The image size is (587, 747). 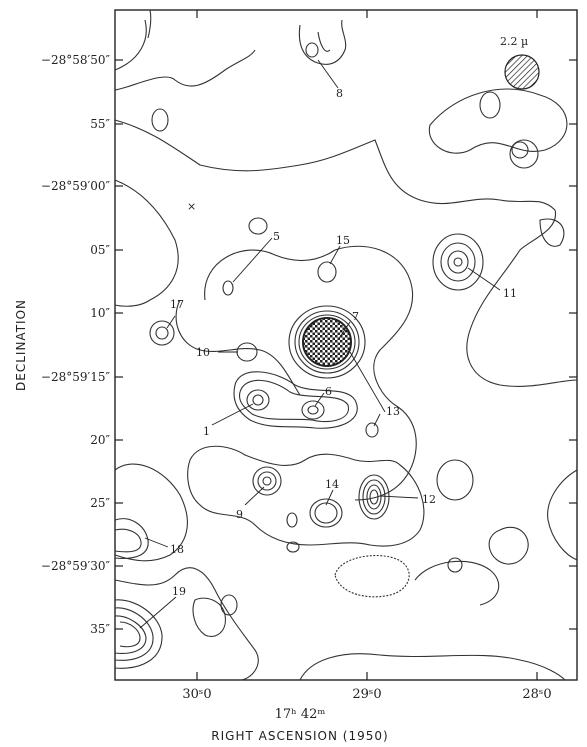 What do you see at coordinates (191, 206) in the screenshot?
I see `cross-marker: ×` at bounding box center [191, 206].